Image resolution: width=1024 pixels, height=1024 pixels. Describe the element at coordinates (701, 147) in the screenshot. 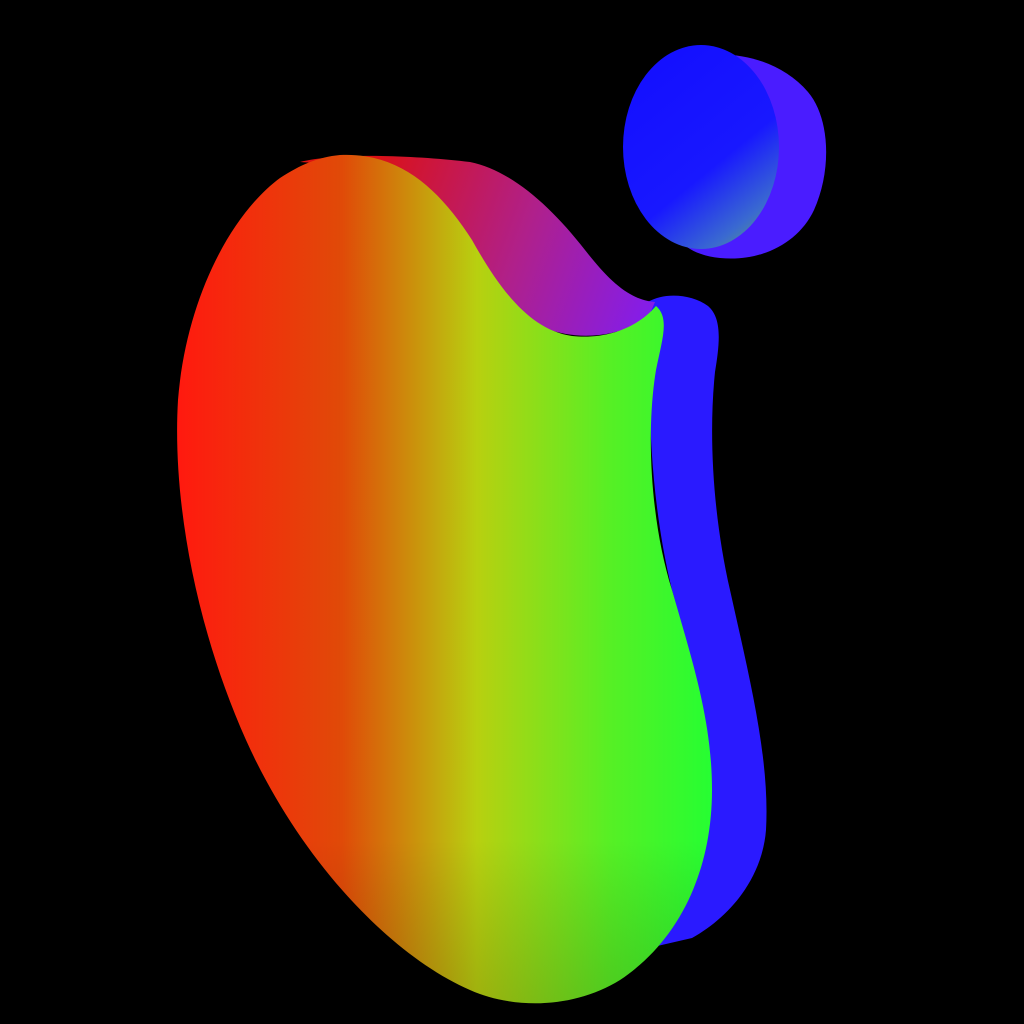

I see `dot-face` at that location.